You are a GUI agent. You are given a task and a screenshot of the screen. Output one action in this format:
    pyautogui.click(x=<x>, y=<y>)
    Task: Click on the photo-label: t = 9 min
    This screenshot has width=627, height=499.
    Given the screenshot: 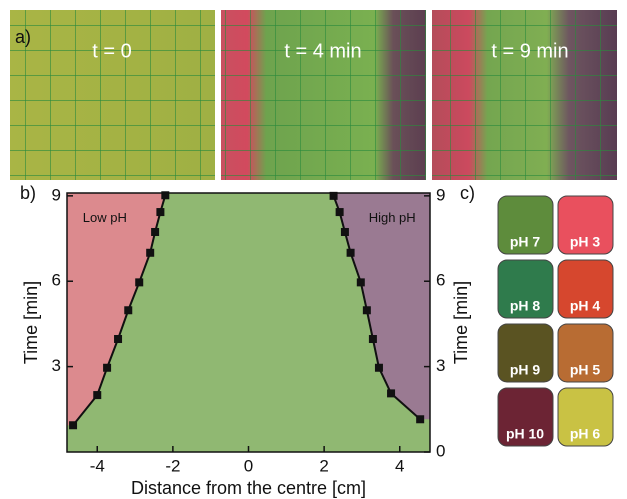 What is the action you would take?
    pyautogui.click(x=529, y=51)
    